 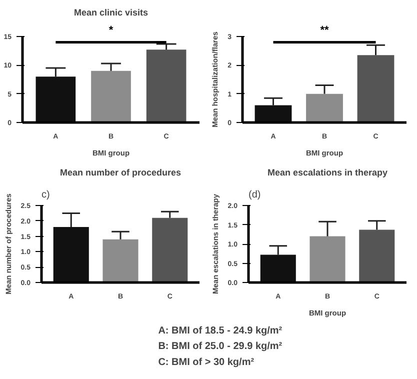 I want to click on ref-line-label: **, so click(x=325, y=30).